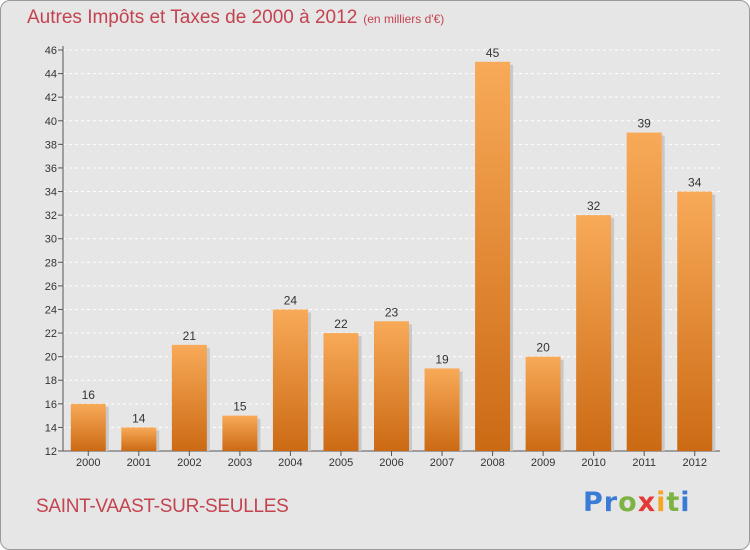  Describe the element at coordinates (189, 463) in the screenshot. I see `x-tick-label: 2002` at that location.